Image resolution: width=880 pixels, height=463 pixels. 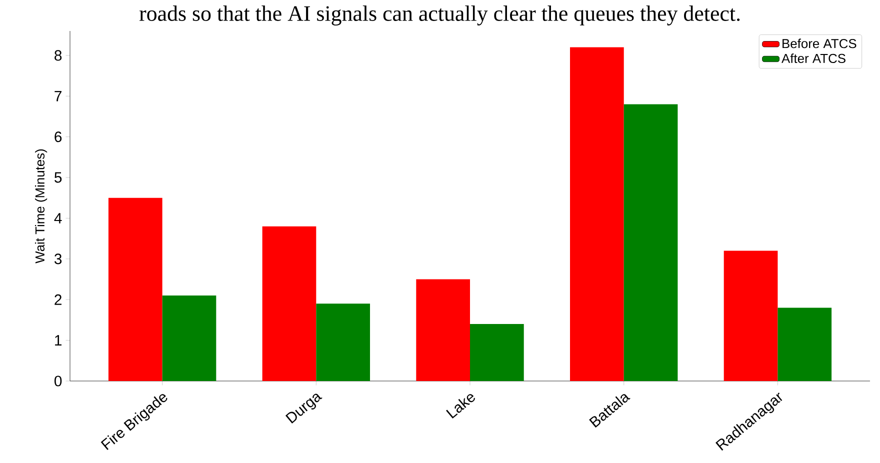 I want to click on y-tick-label: 2, so click(x=58, y=299).